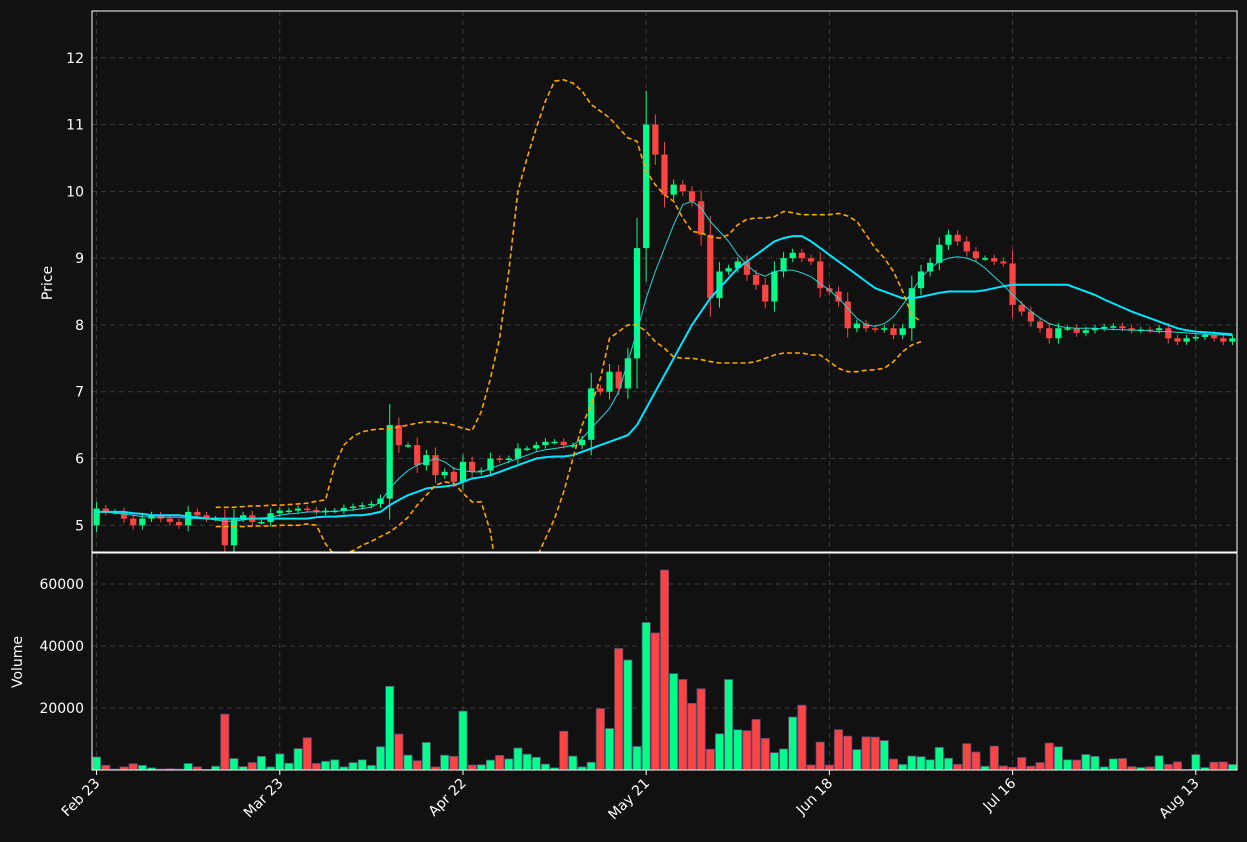 The width and height of the screenshot is (1247, 842). Describe the element at coordinates (264, 799) in the screenshot. I see `x-tick-label: Mar 23` at that location.